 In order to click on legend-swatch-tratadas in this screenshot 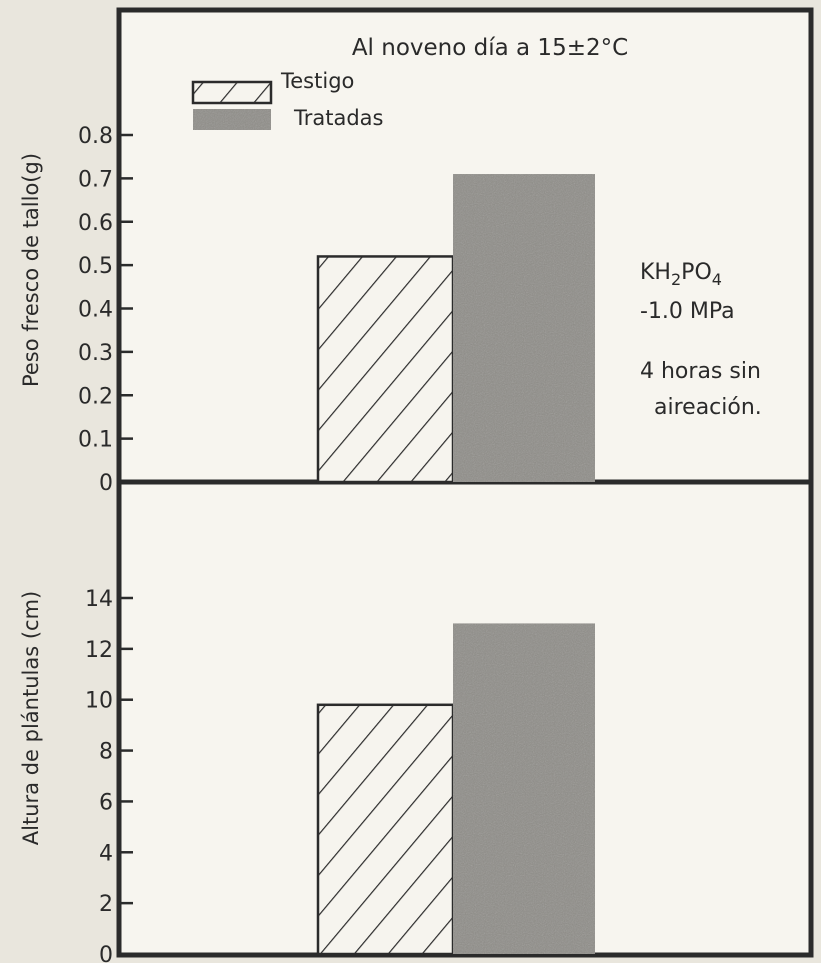, I will do `click(232, 119)`.